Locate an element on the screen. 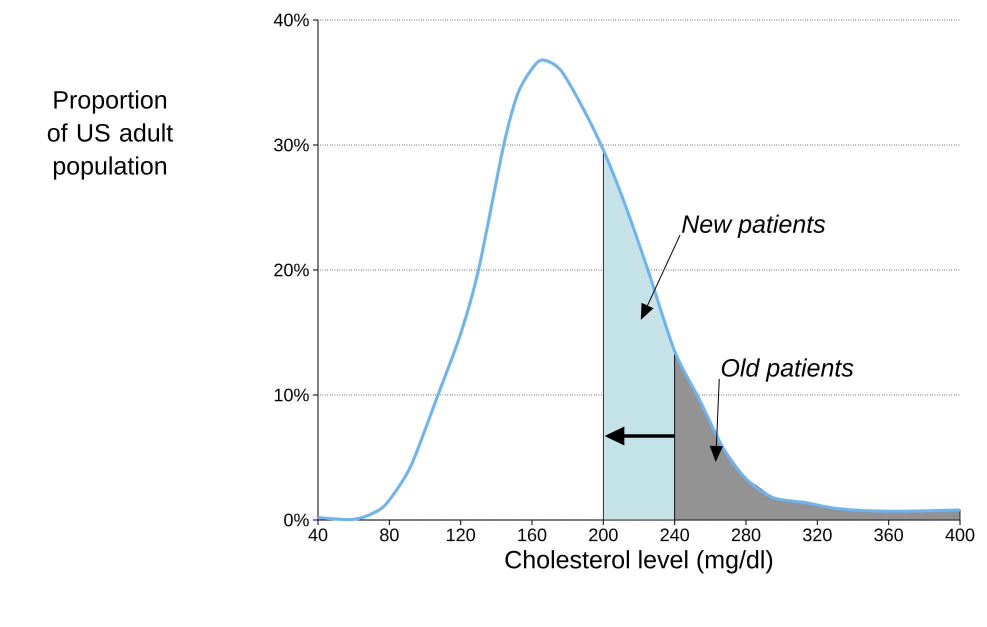  x-tick-label: 320 is located at coordinates (817, 535).